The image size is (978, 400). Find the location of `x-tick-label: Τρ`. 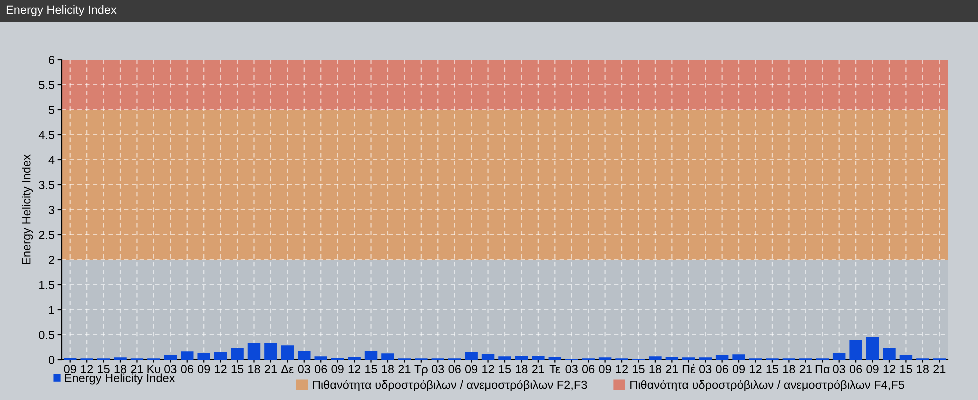

x-tick-label: Τρ is located at coordinates (421, 370).